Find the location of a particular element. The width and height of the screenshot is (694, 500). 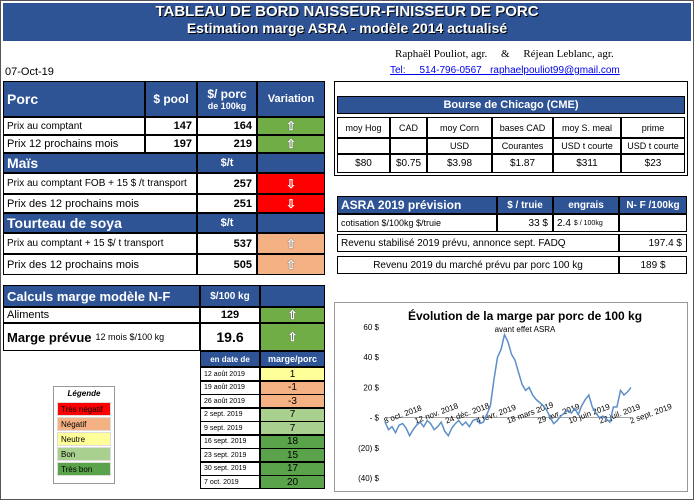

mais-row-value: 257 is located at coordinates (227, 183).